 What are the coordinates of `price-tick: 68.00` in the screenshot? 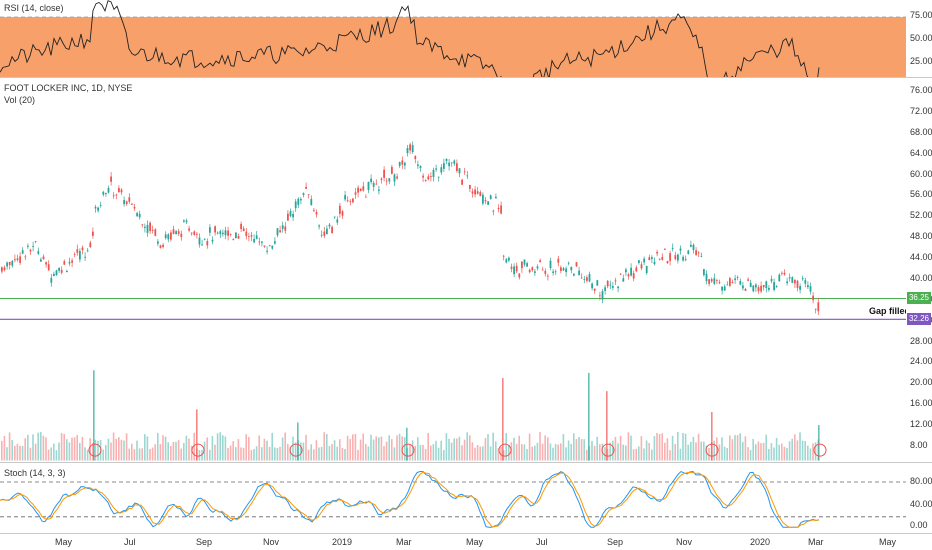 It's located at (921, 131).